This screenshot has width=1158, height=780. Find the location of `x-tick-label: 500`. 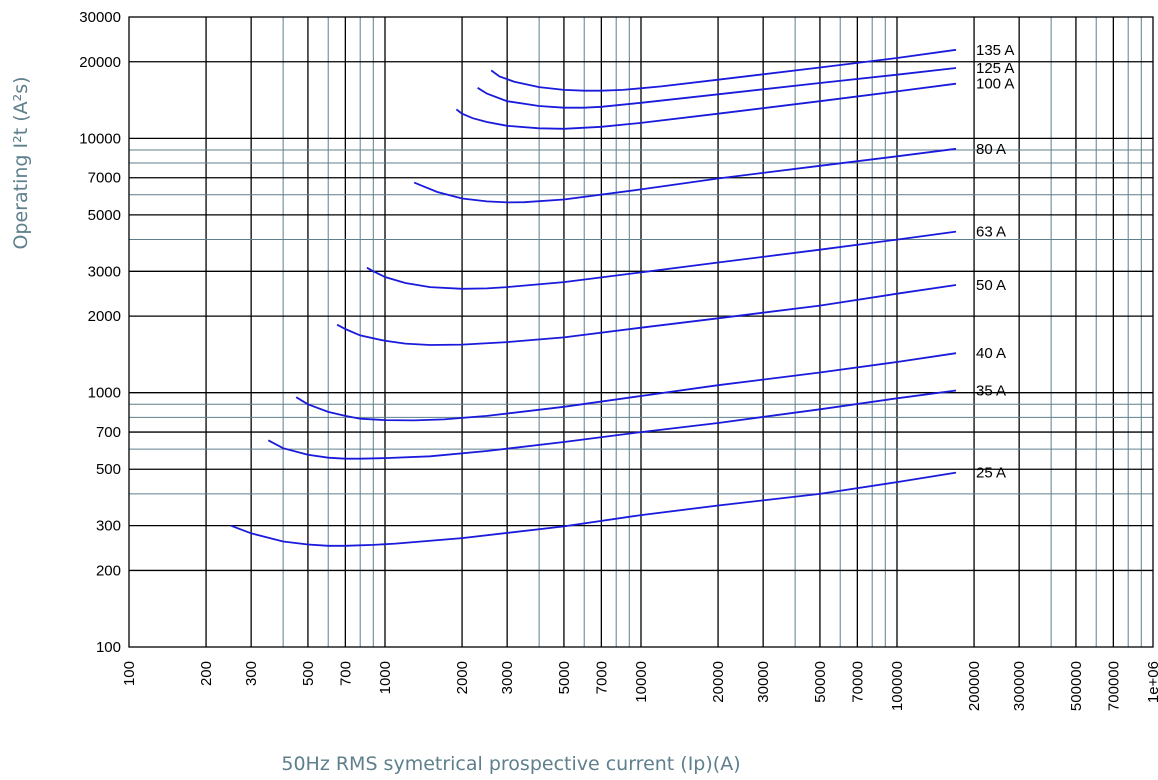

x-tick-label: 500 is located at coordinates (308, 673).